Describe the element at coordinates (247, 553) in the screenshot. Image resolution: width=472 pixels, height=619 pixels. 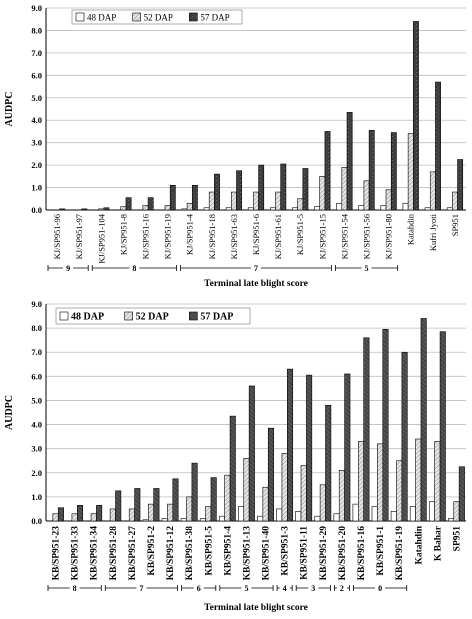
I see `x-tick-label: KB/SP951-13` at that location.